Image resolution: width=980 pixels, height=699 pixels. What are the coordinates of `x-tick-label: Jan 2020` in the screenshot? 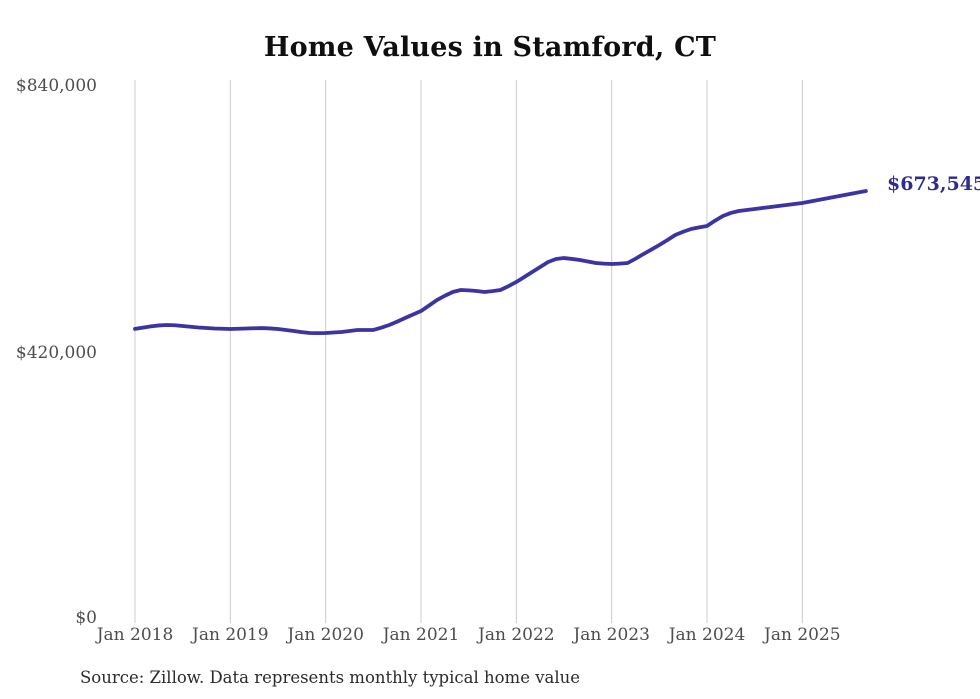 It's located at (324, 635).